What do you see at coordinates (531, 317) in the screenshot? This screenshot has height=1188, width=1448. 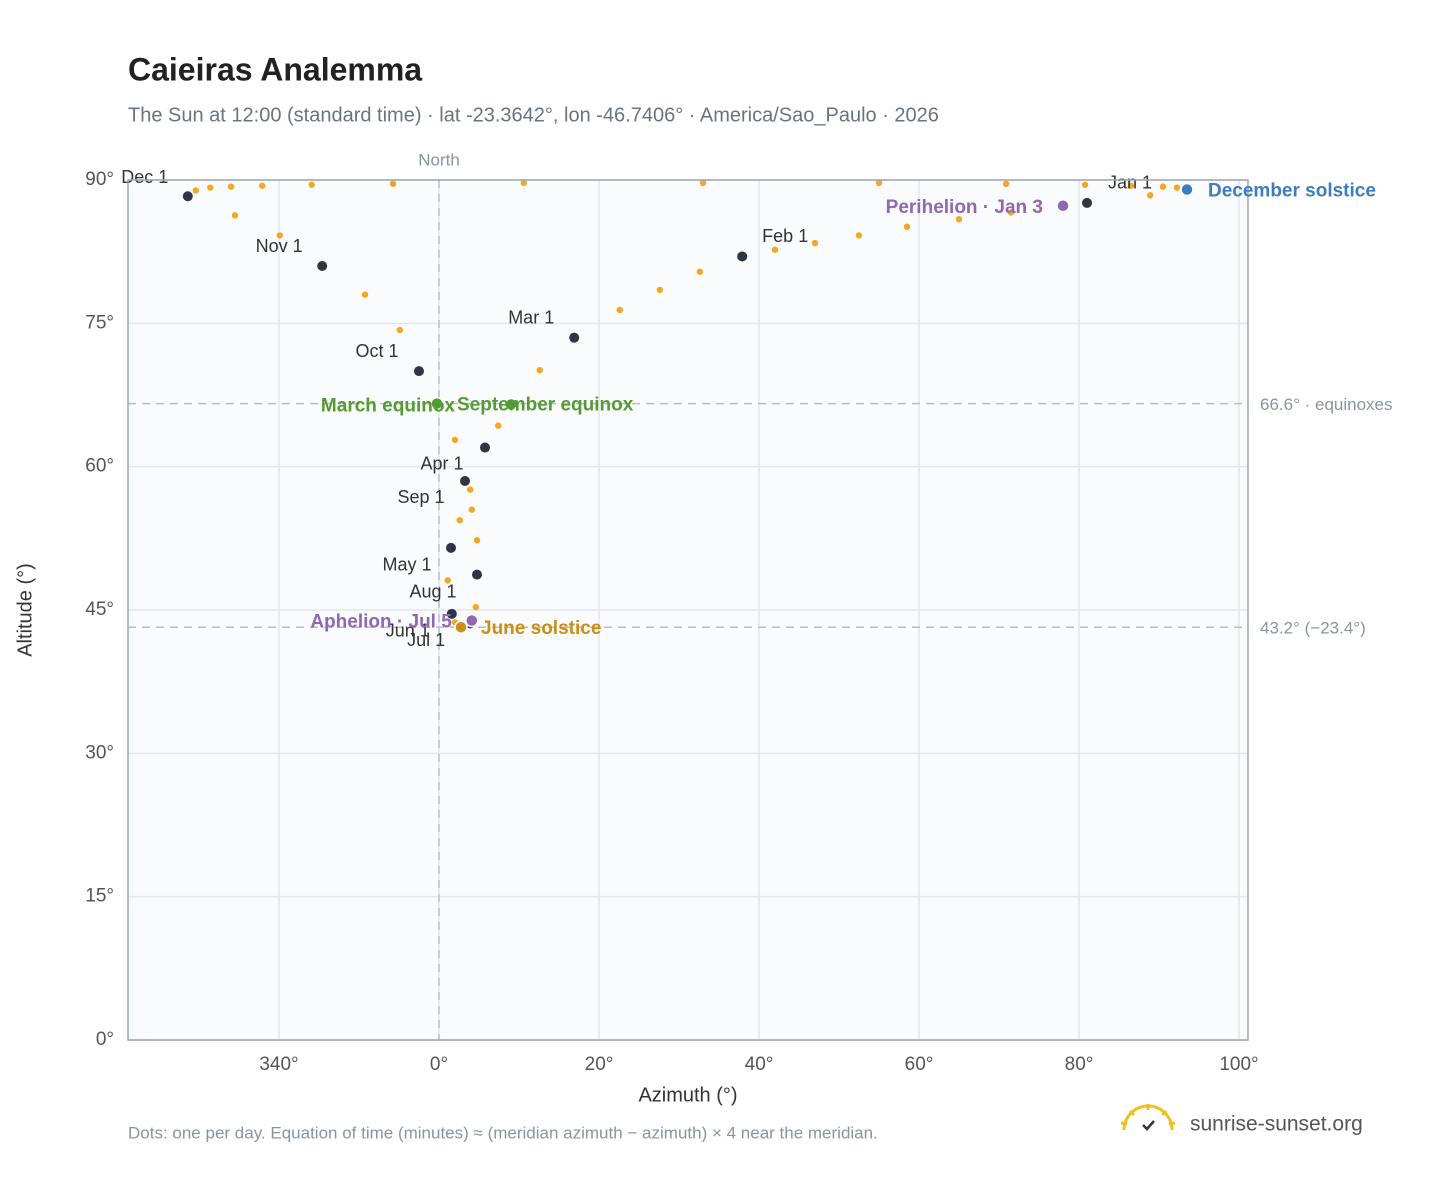 I see `month-label: Mar 1` at bounding box center [531, 317].